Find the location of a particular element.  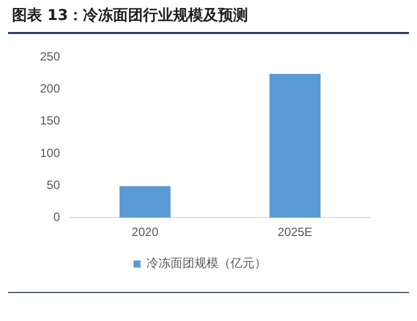

y-tick-label: 200 is located at coordinates (50, 89).